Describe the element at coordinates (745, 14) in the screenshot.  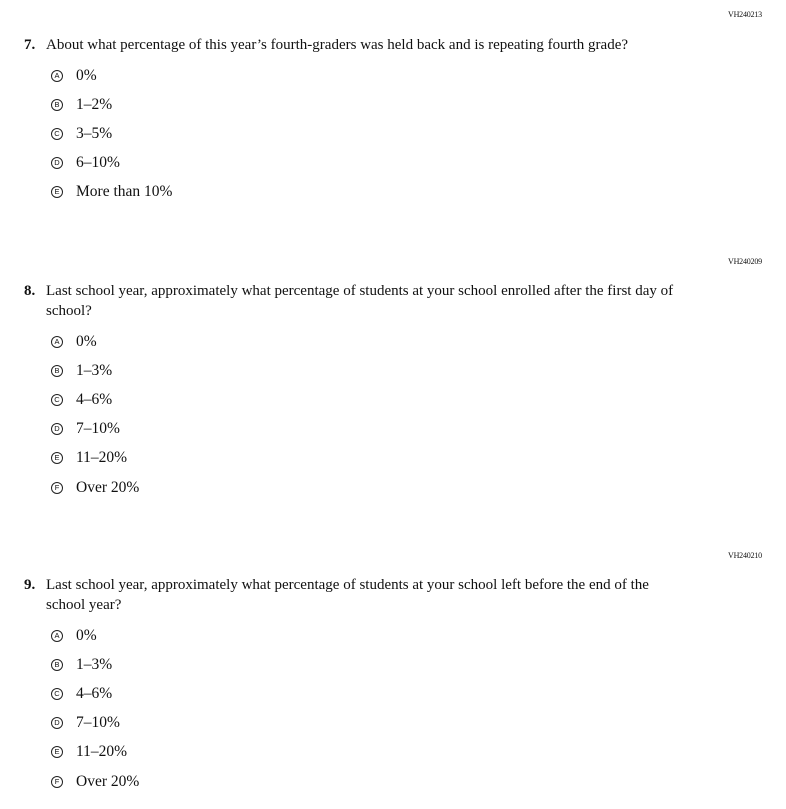
I see `item-code: VH240213` at that location.